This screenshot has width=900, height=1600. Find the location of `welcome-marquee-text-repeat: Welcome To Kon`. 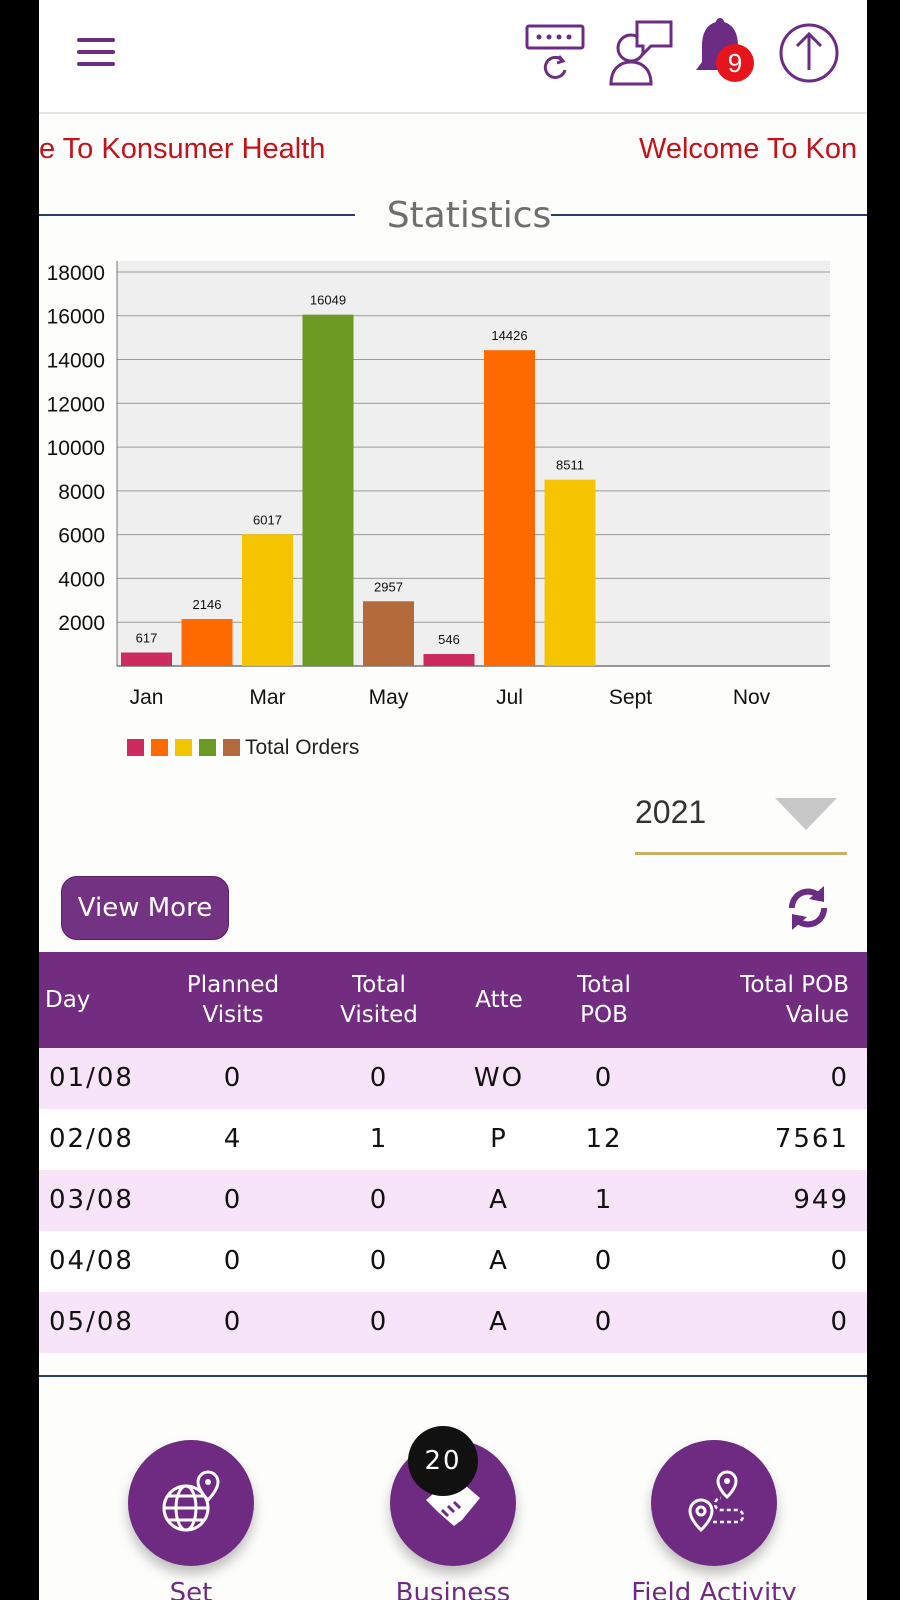

welcome-marquee-text-repeat: Welcome To Kon is located at coordinates (748, 149).